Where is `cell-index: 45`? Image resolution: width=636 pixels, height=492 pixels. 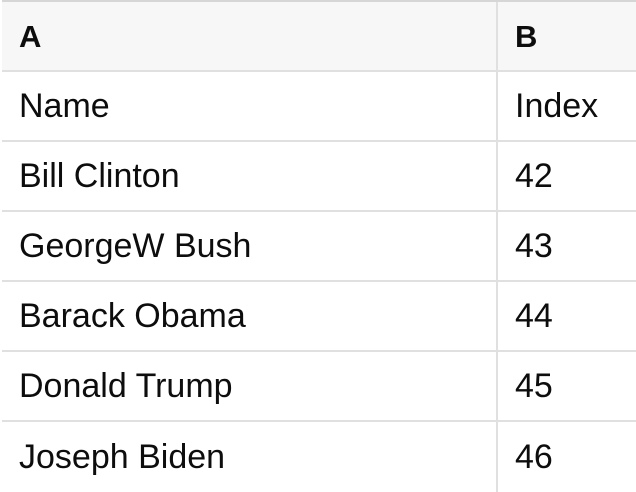
cell-index: 45 is located at coordinates (566, 386).